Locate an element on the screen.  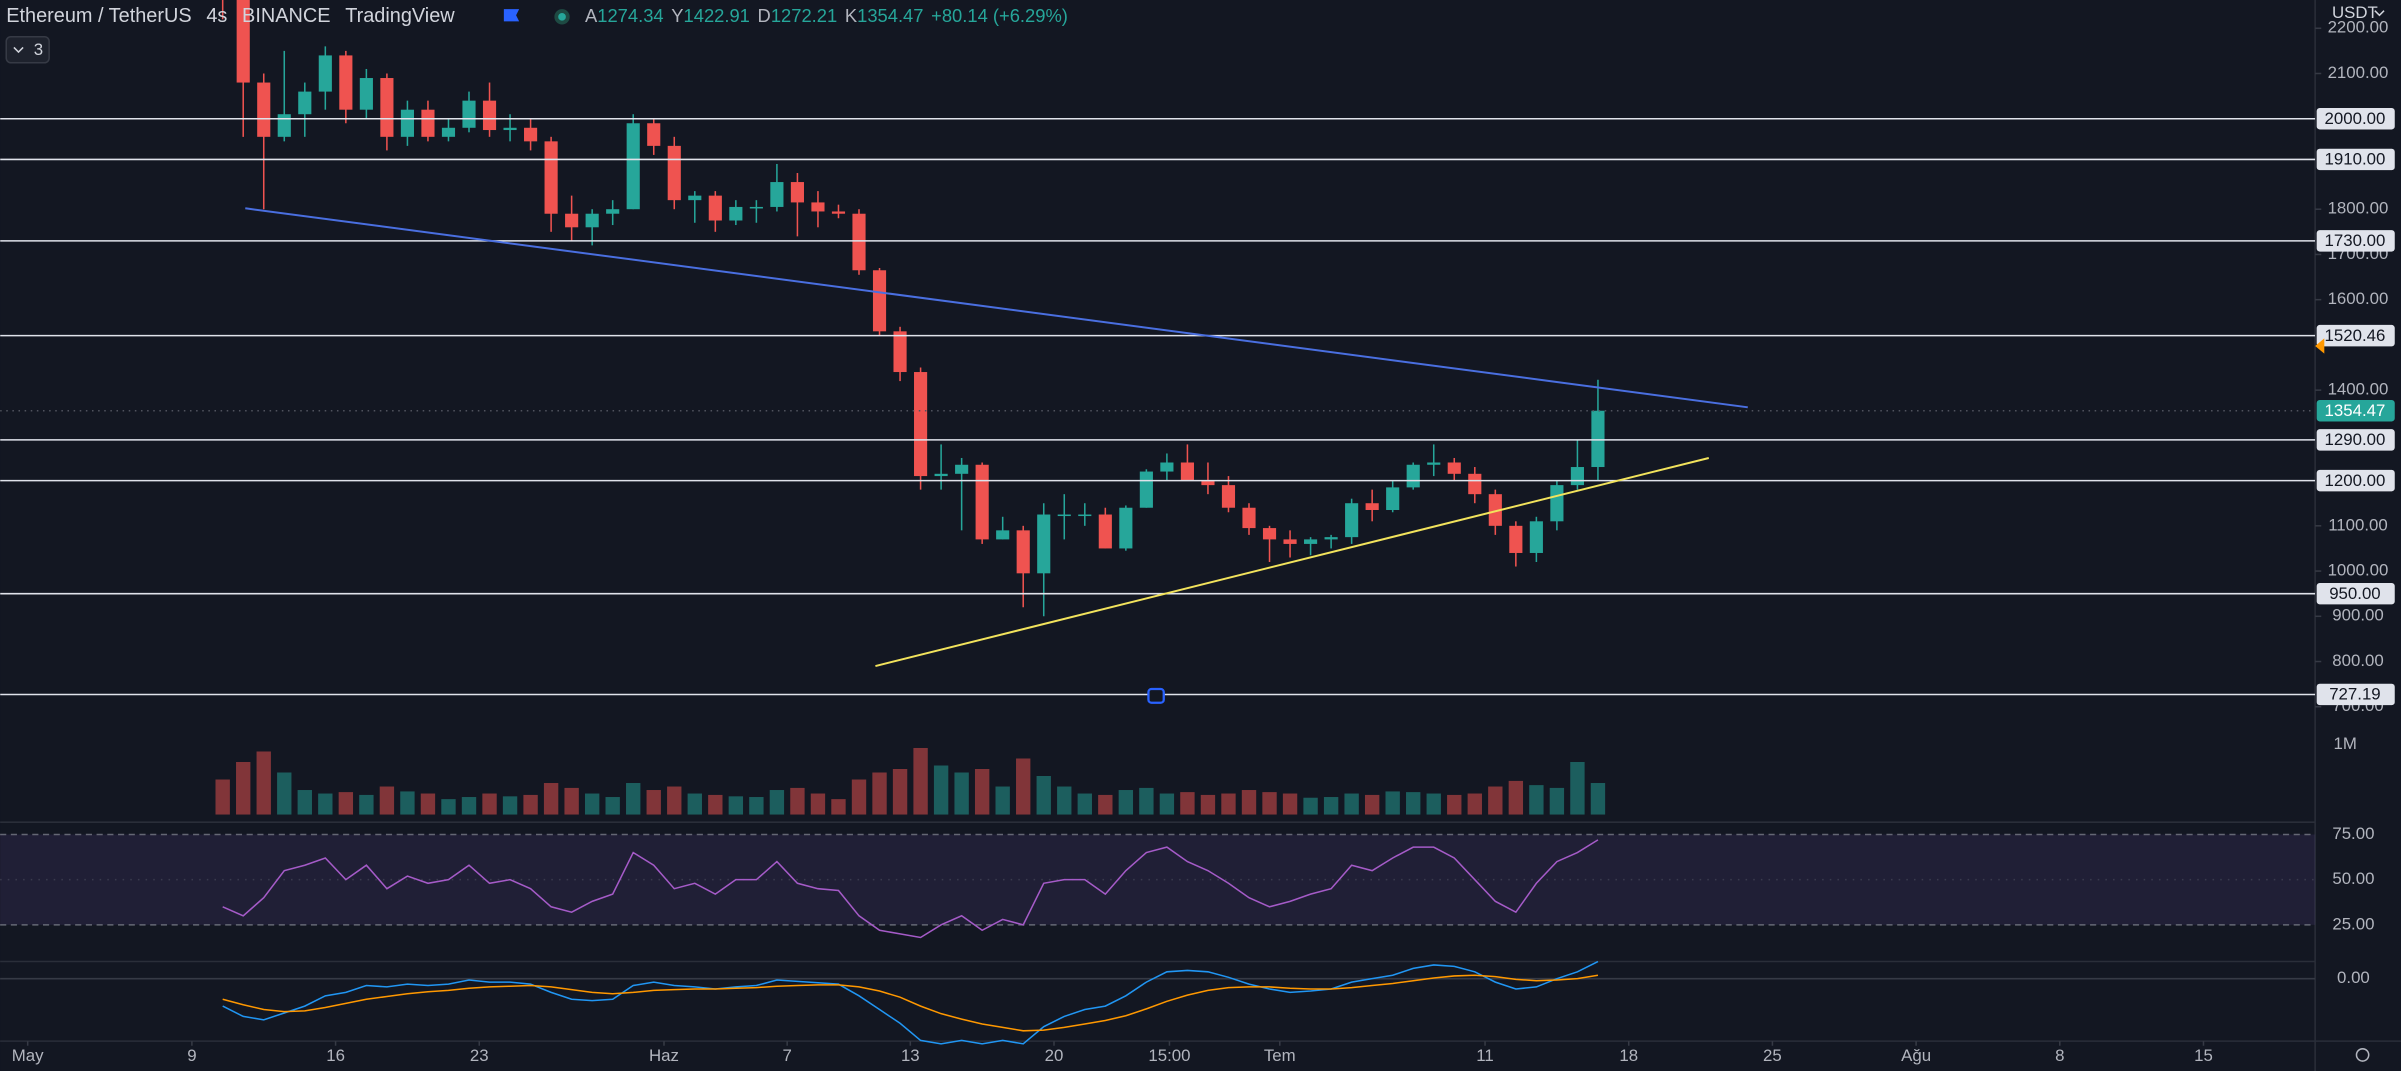
x-tick-label: Haz is located at coordinates (664, 1055).